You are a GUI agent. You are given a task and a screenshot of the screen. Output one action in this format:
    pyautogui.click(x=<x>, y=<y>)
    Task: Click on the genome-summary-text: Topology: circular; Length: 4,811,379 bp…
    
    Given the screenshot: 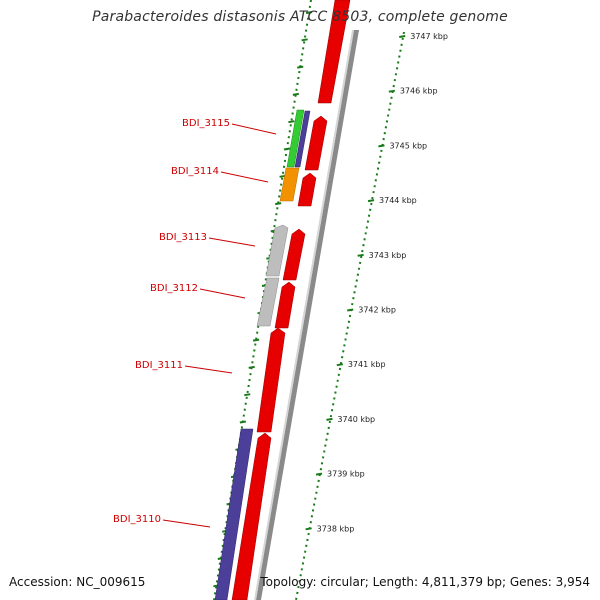 What is the action you would take?
    pyautogui.click(x=425, y=582)
    